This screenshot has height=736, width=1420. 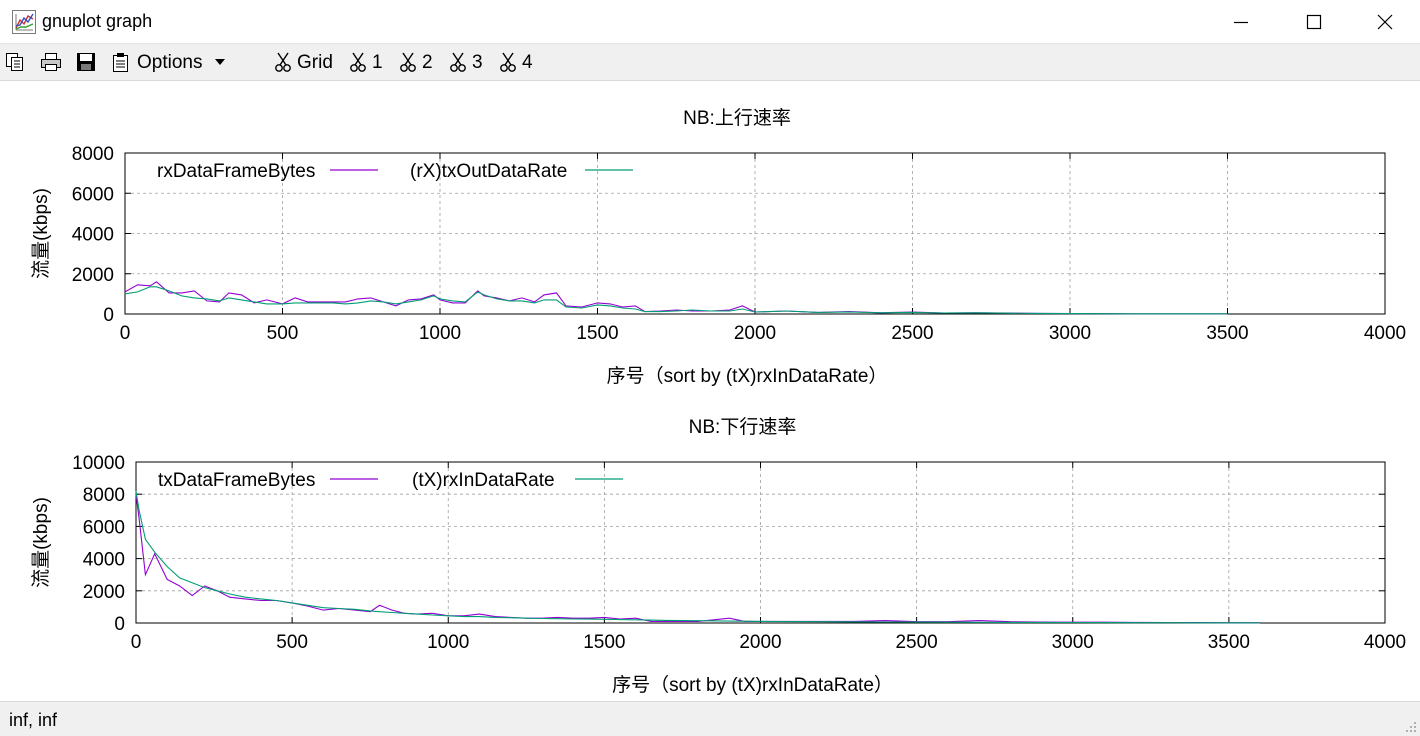 I want to click on gnuplot-graph-icon, so click(x=24, y=22).